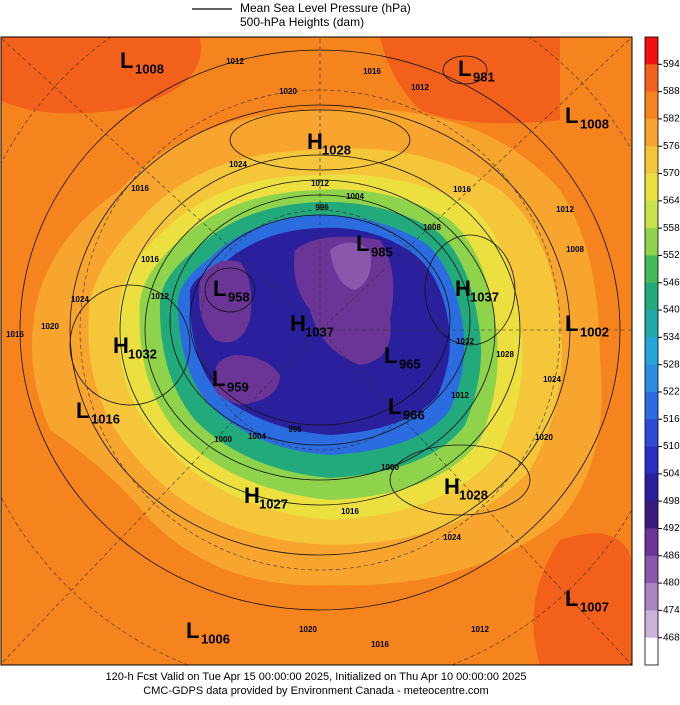 The width and height of the screenshot is (680, 705). What do you see at coordinates (325, 8) in the screenshot?
I see `legend-text: Mean Sea Level Pressure (hPa)` at bounding box center [325, 8].